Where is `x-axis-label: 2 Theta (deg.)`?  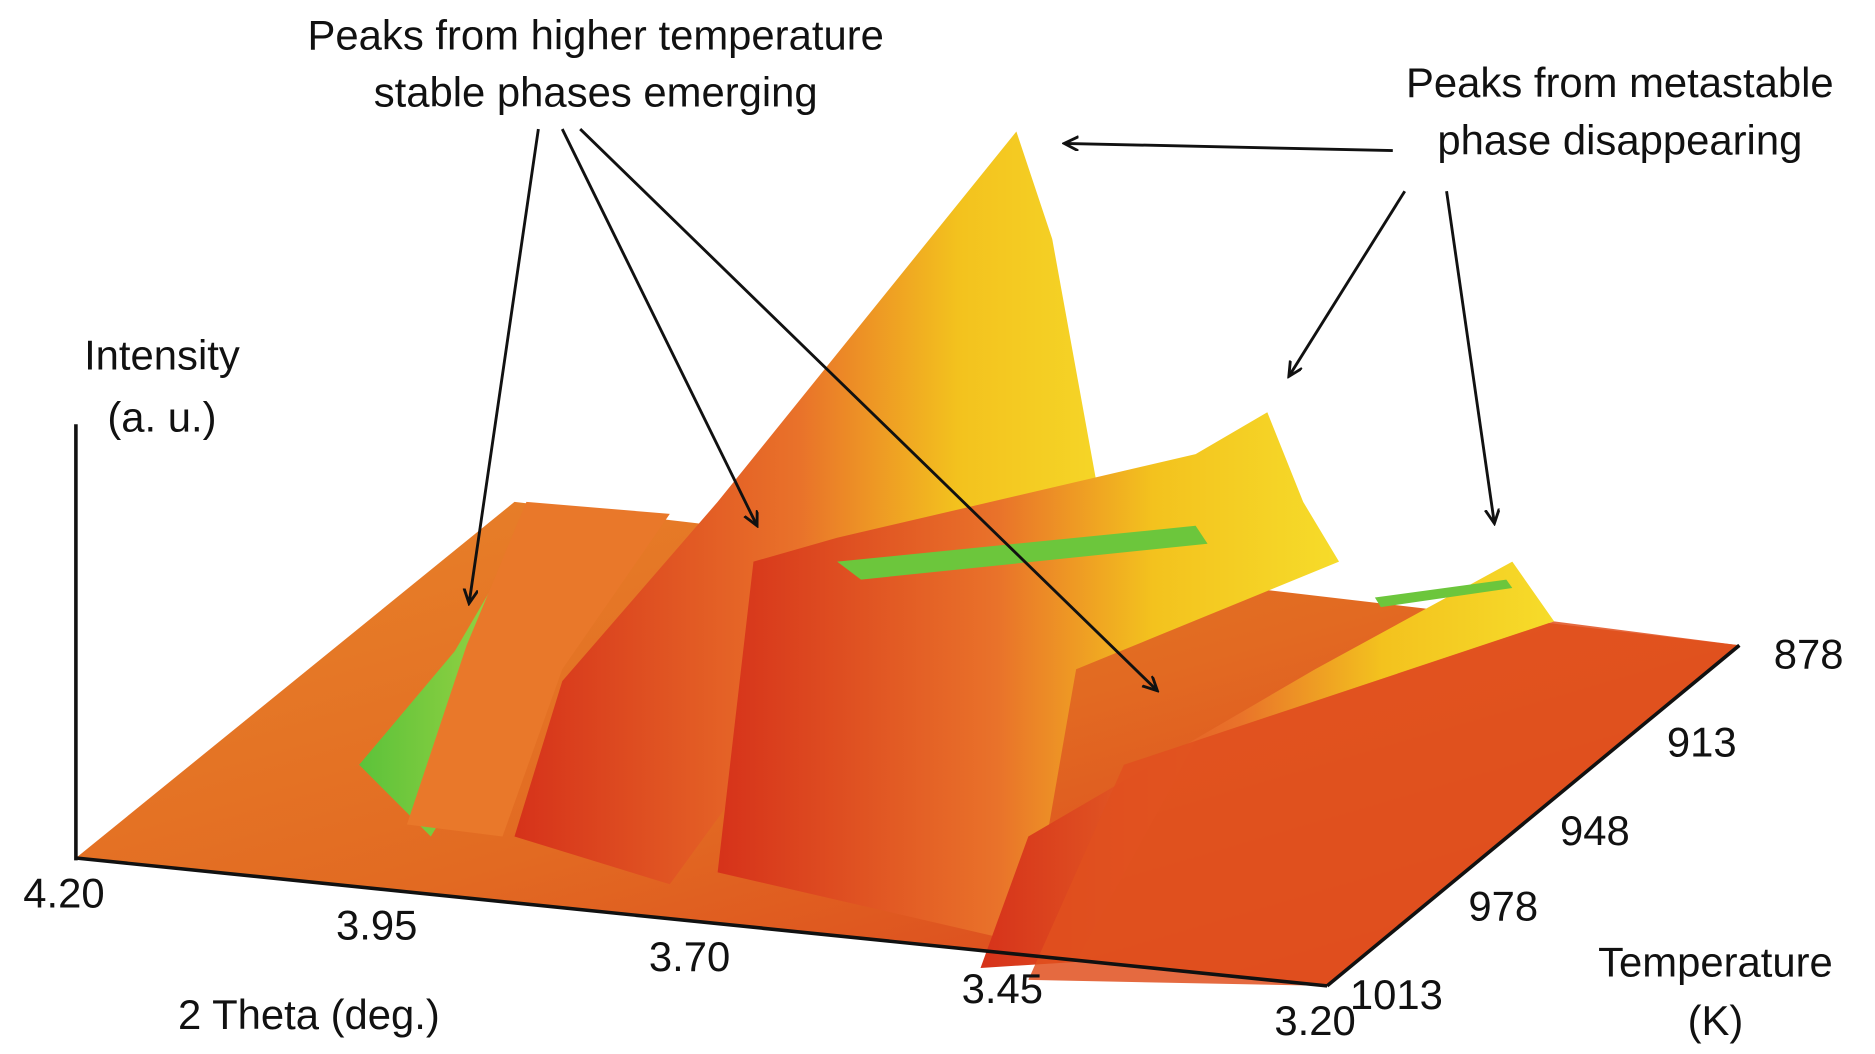 x-axis-label: 2 Theta (deg.) is located at coordinates (309, 1014).